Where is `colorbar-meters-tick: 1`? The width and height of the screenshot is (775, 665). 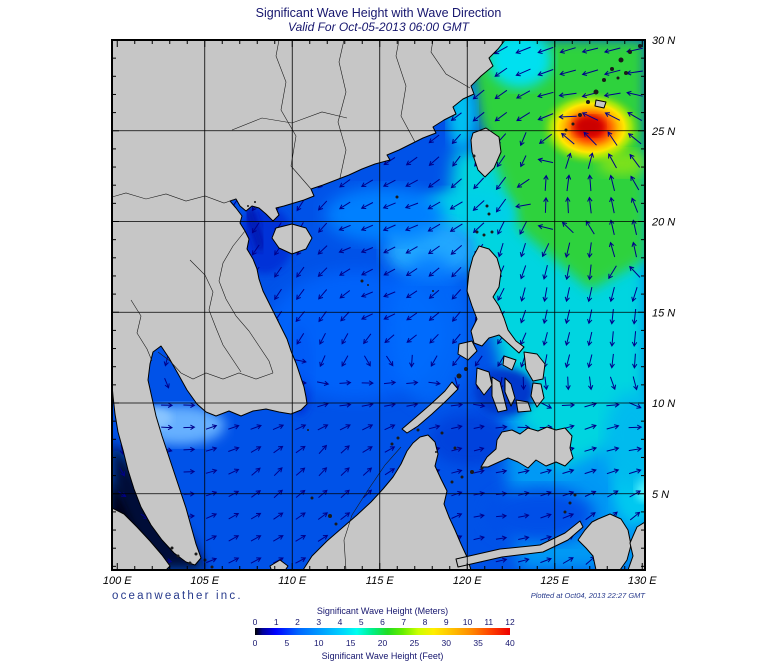
colorbar-meters-tick: 1 is located at coordinates (276, 622).